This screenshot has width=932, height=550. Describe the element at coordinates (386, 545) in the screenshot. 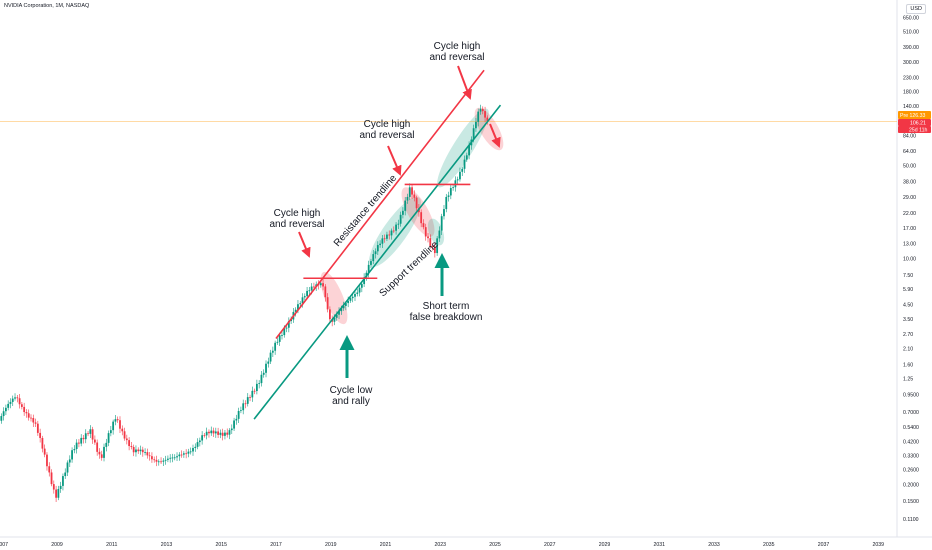

I see `x-tick-label: 2021` at that location.